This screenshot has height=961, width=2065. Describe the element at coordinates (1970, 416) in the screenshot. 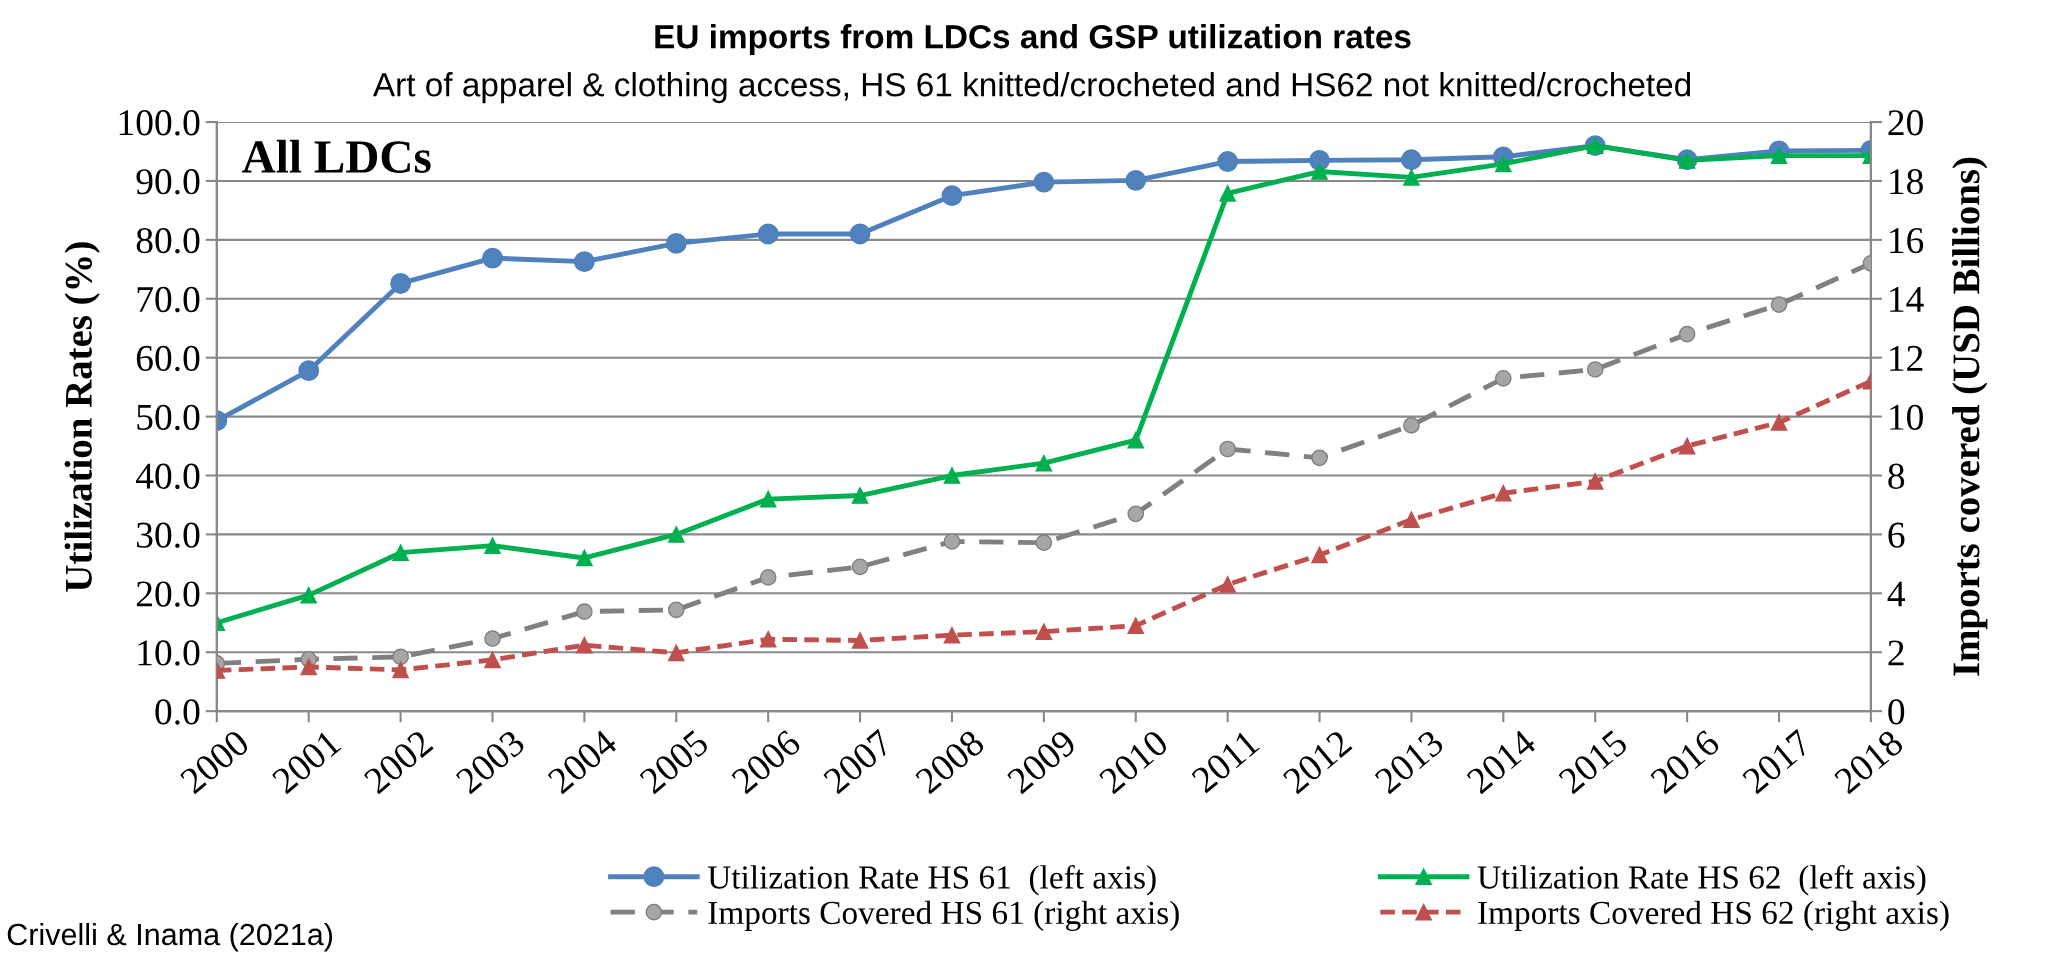

I see `y2-axis-title: Imports covered (USD Billions)` at that location.